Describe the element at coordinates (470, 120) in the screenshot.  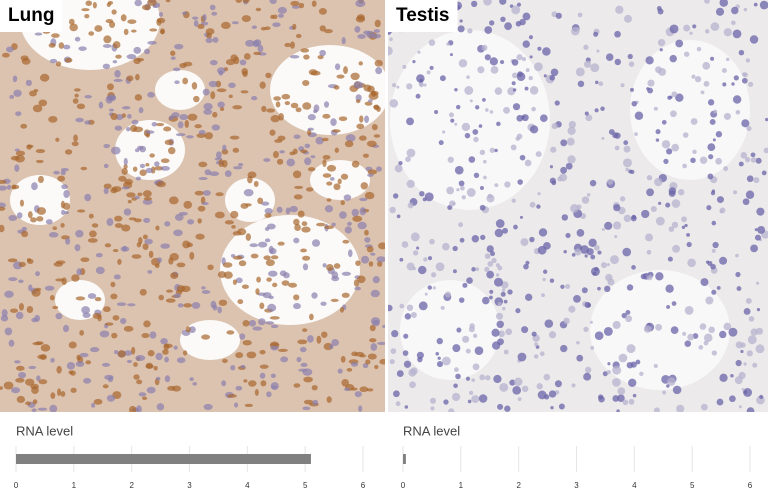
I see `lumen` at that location.